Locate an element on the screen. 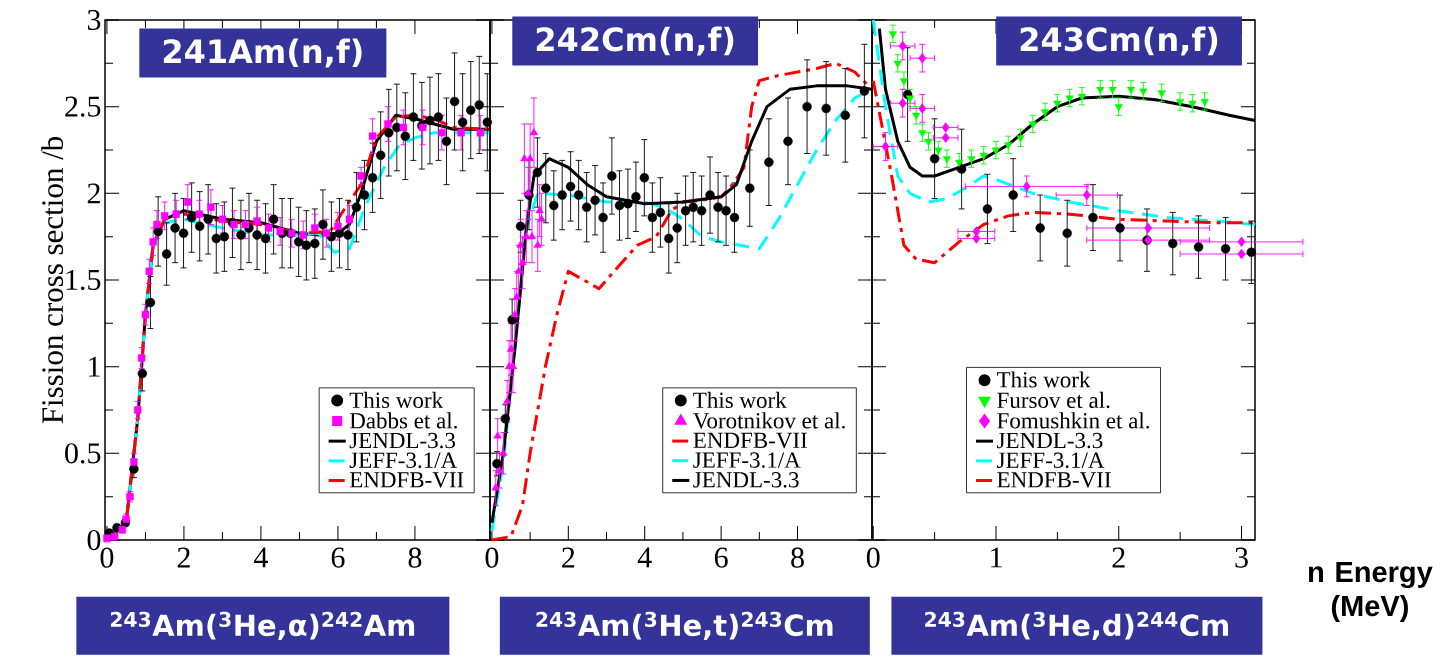 This screenshot has width=1451, height=670. x-tick-label: 1 is located at coordinates (996, 557).